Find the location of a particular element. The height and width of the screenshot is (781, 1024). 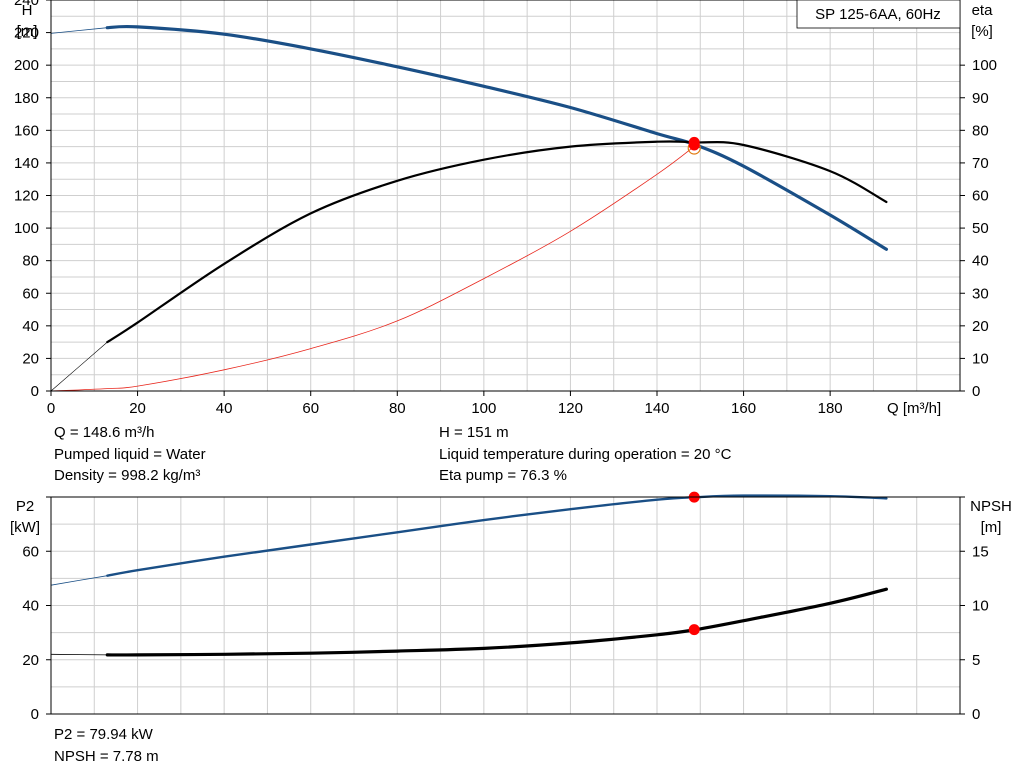

x-tick-label: 100 is located at coordinates (483, 408).